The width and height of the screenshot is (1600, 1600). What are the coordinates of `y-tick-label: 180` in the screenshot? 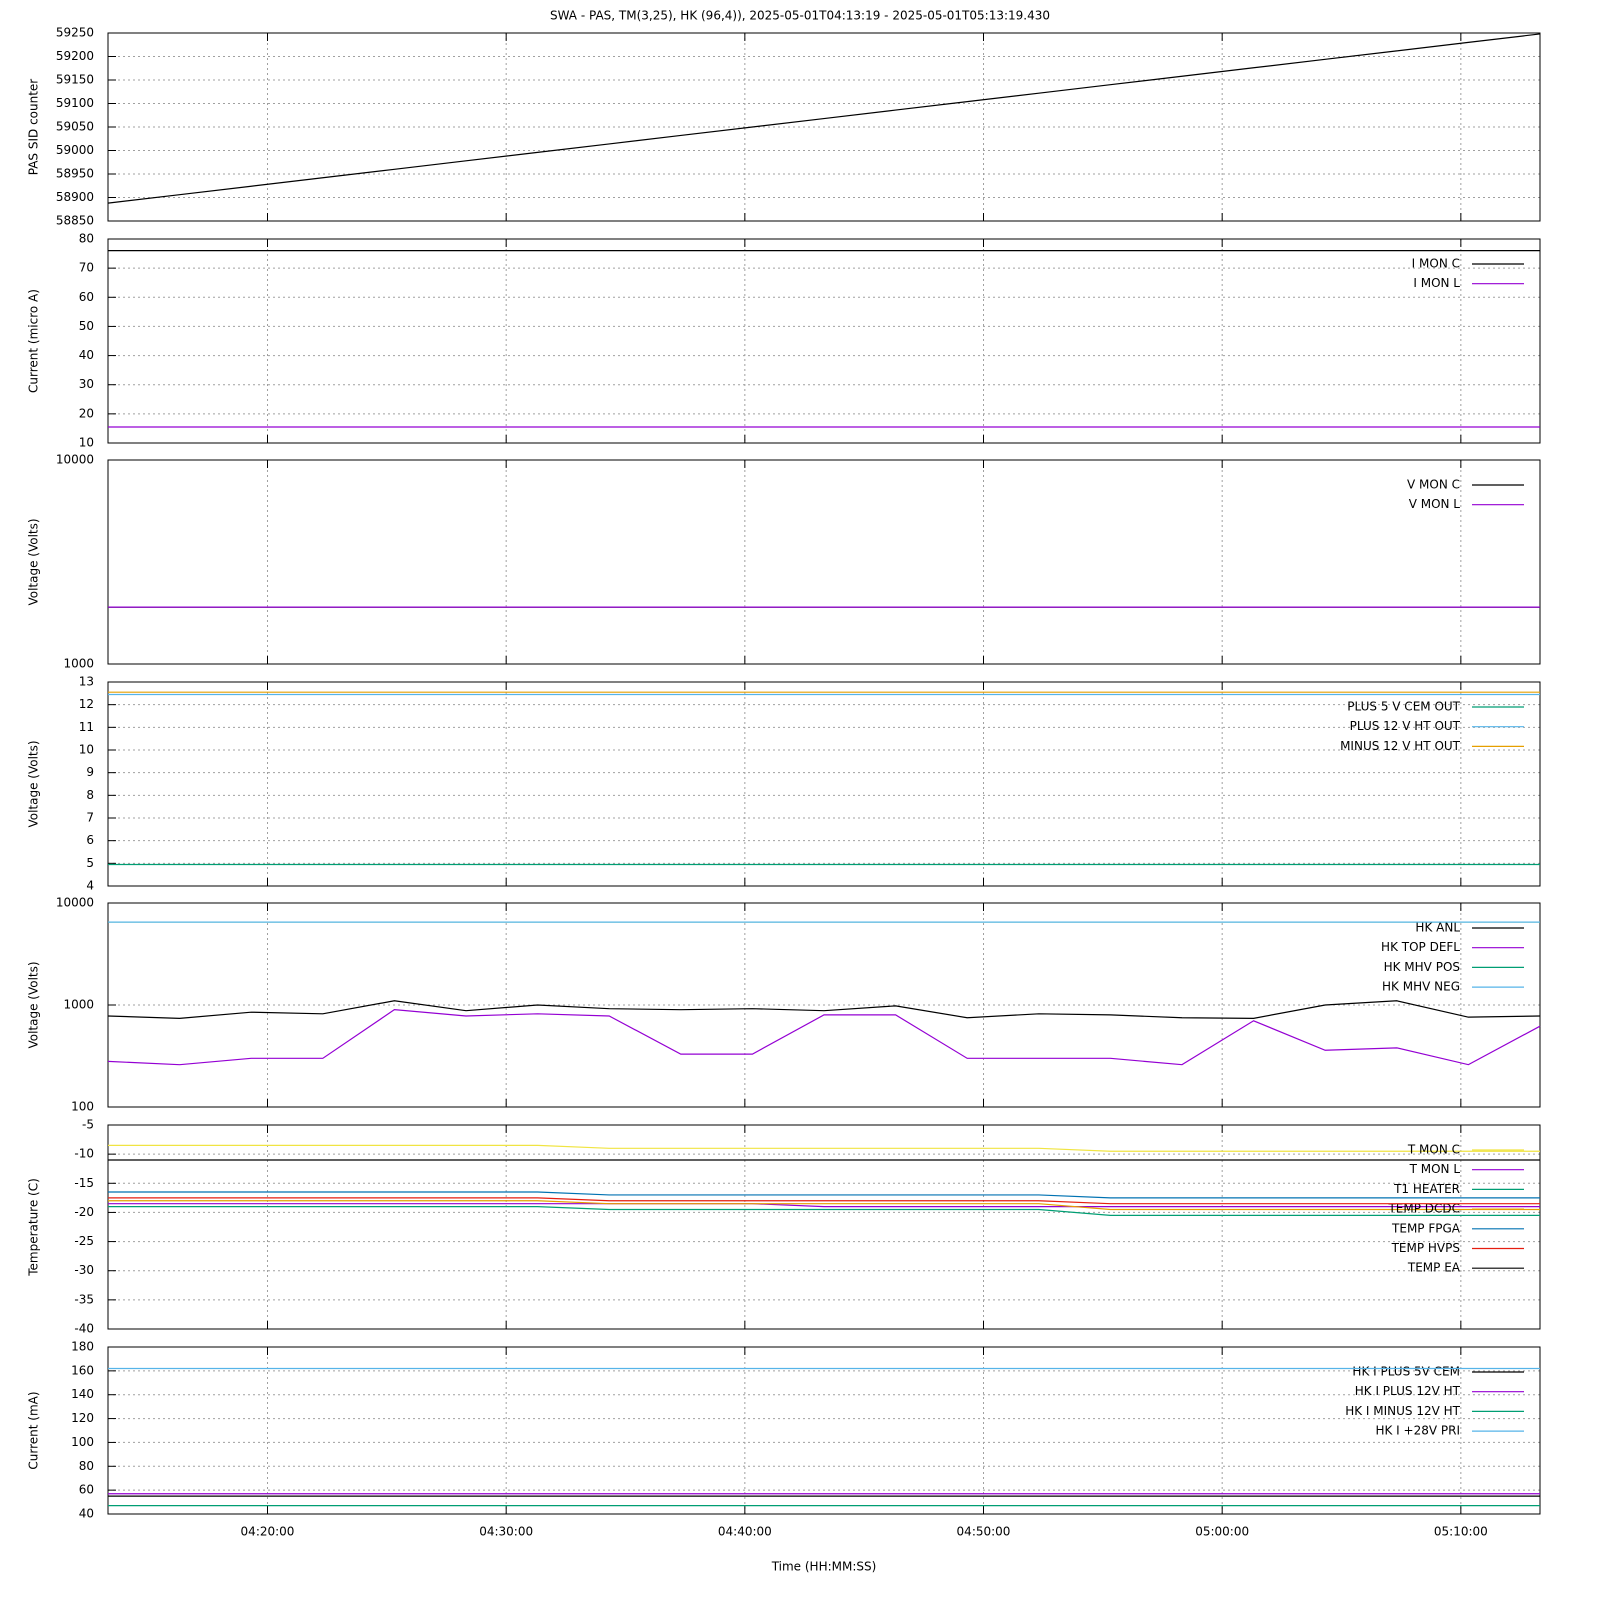 It's located at (82, 1347).